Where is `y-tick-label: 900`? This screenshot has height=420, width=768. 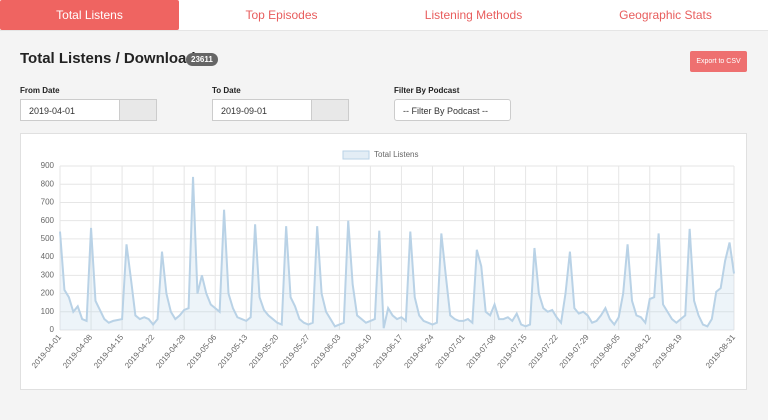
y-tick-label: 900 is located at coordinates (48, 165).